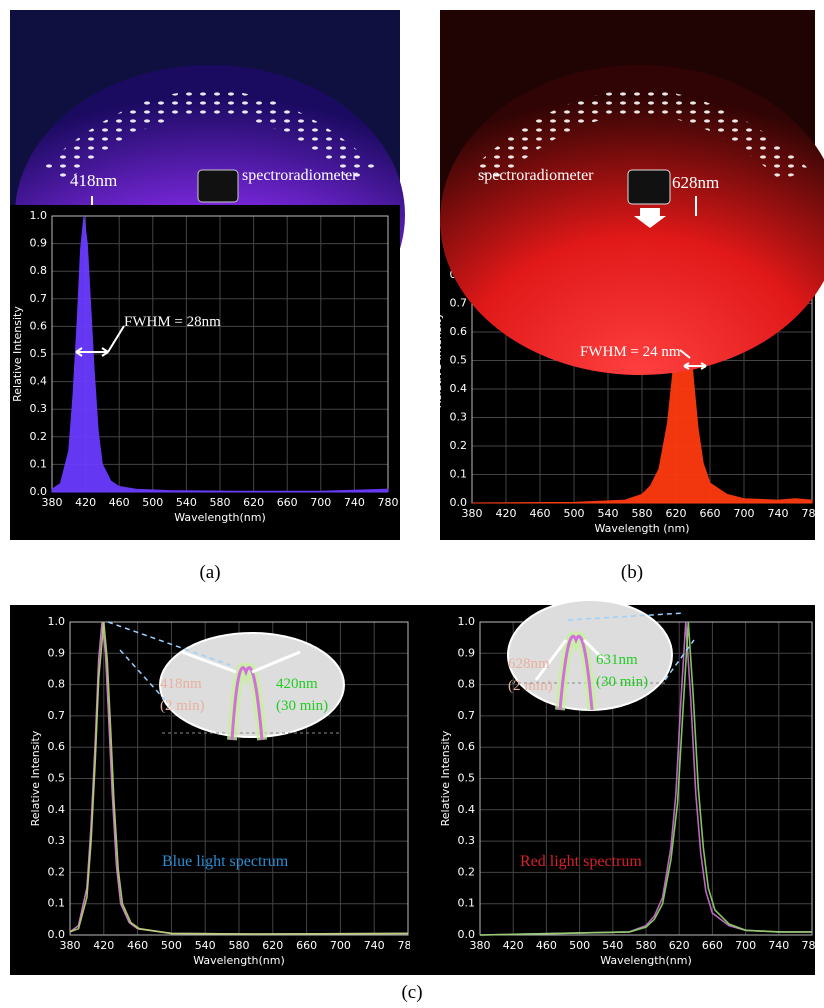 The height and width of the screenshot is (1008, 824). Describe the element at coordinates (536, 175) in the screenshot. I see `device-label: spectroradiometer` at that location.